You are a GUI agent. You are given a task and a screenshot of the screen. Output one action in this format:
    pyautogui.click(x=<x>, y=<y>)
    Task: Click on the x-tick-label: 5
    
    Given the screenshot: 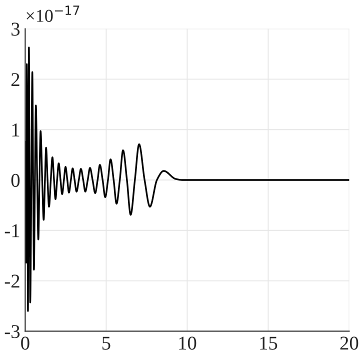 What is the action you would take?
    pyautogui.click(x=106, y=343)
    